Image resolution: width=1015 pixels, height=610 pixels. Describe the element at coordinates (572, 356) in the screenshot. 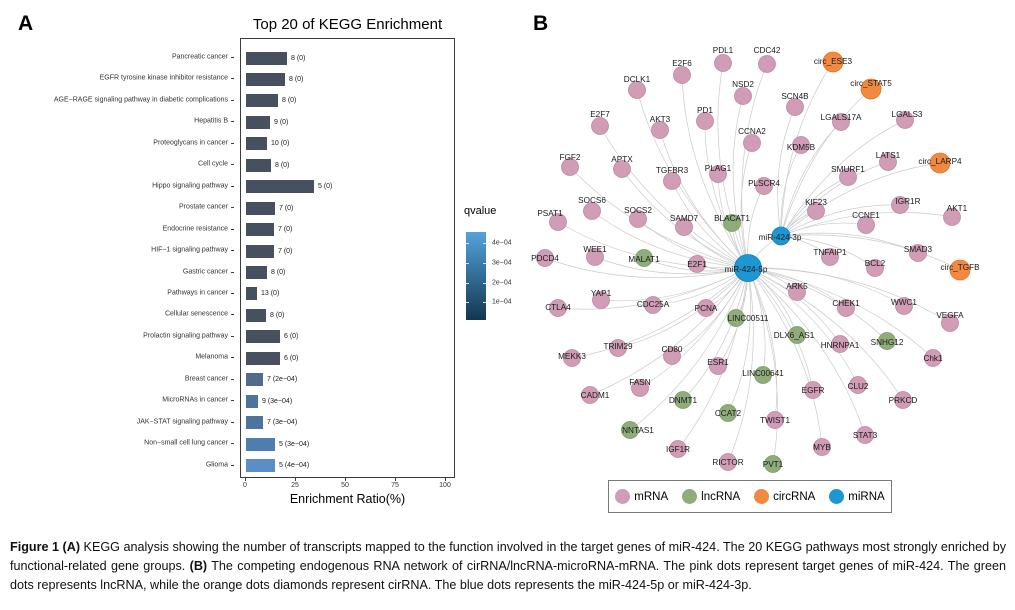

I see `network-node-label: MEKK3` at that location.